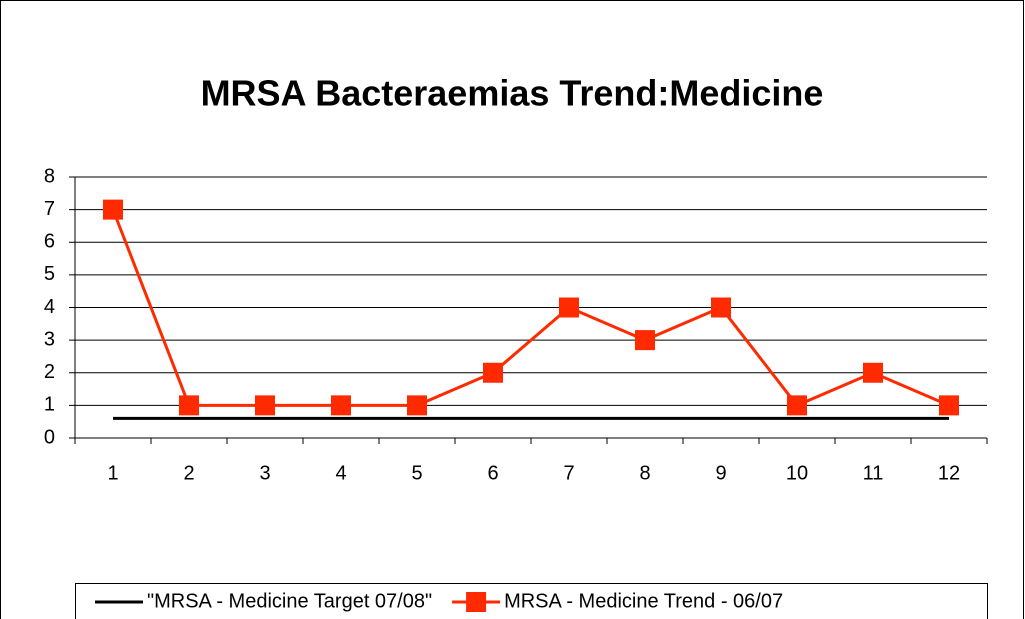 The height and width of the screenshot is (619, 1025). Describe the element at coordinates (49, 274) in the screenshot. I see `y-tick-label: 5` at that location.